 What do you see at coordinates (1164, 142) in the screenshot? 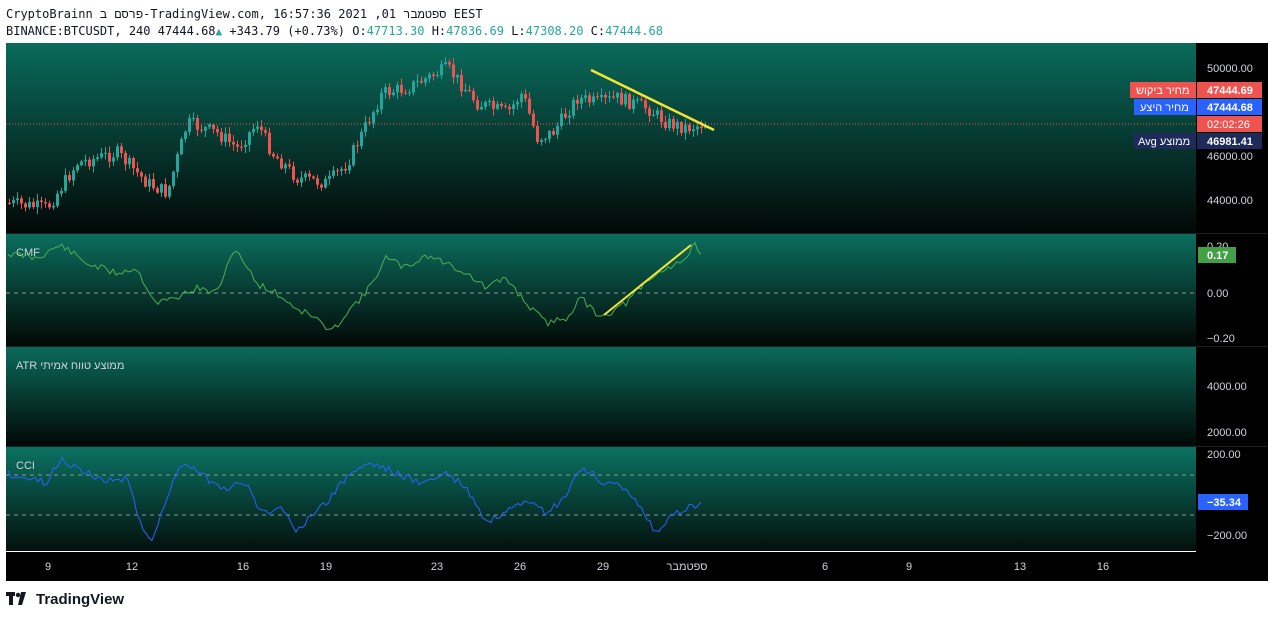
I see `avg-label: Avg ממוצע` at bounding box center [1164, 142].